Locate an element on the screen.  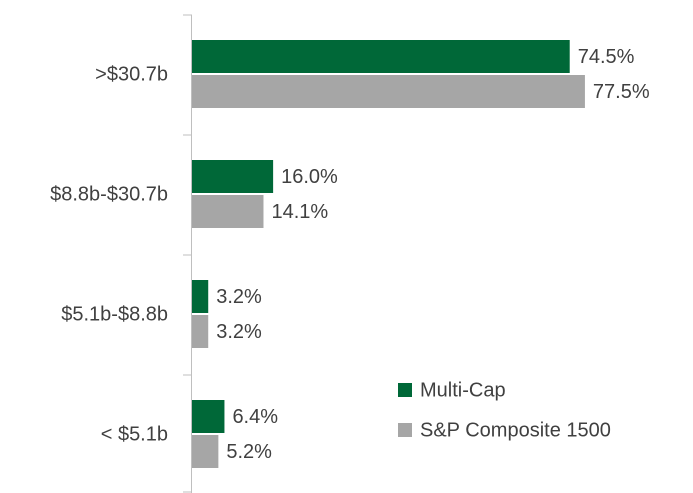
legend-label: S&P Composite 1500 is located at coordinates (515, 430).